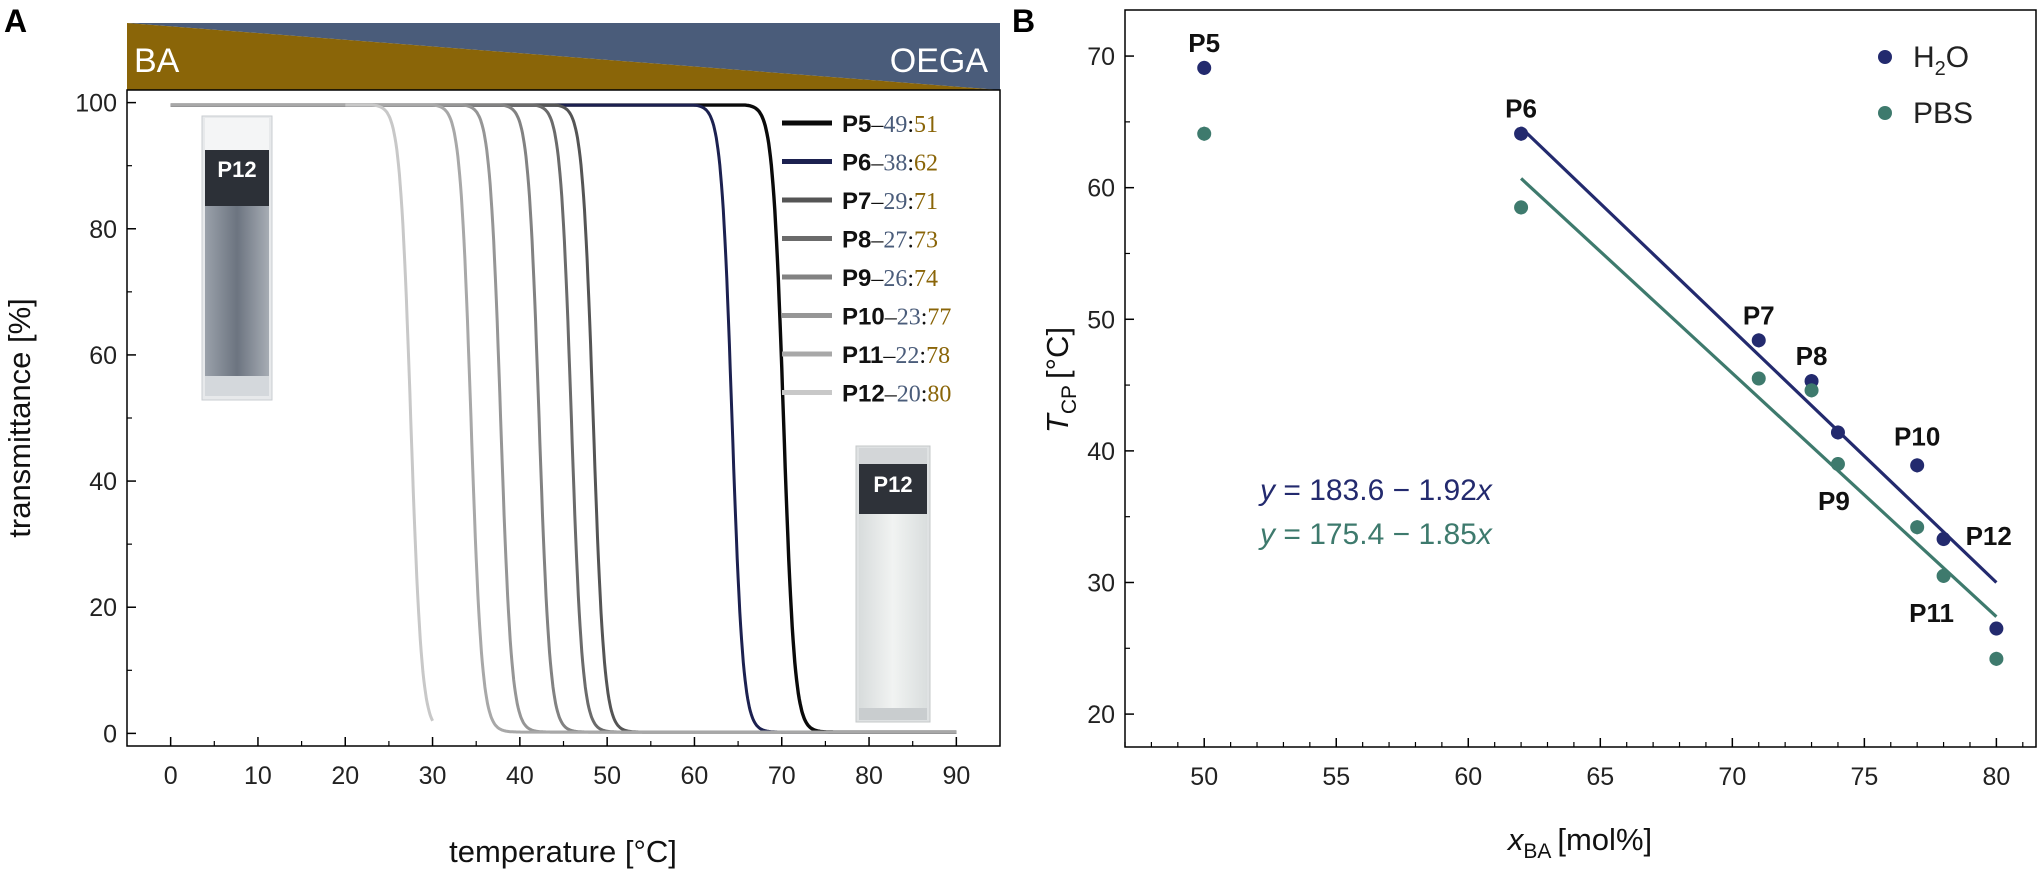 Image resolution: width=2042 pixels, height=873 pixels. Describe the element at coordinates (896, 317) in the screenshot. I see `legend-label-p10: P10–23:77` at that location.